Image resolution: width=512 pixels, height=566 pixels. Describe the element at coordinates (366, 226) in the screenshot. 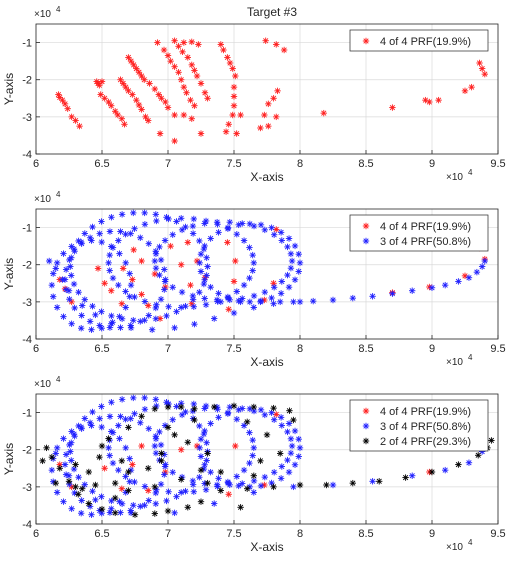

I see `legend-marker` at that location.